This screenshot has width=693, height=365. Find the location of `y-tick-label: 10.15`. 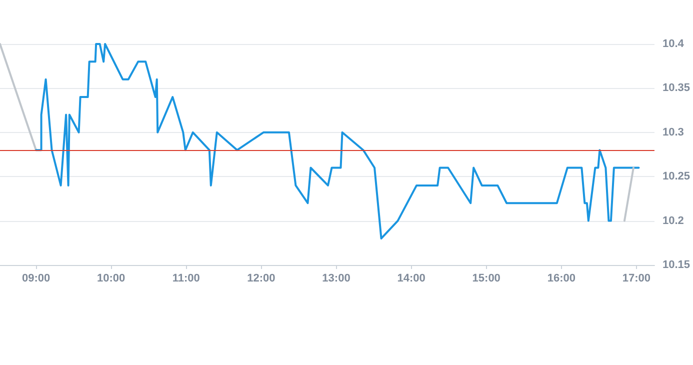

y-tick-label: 10.15 is located at coordinates (676, 265).